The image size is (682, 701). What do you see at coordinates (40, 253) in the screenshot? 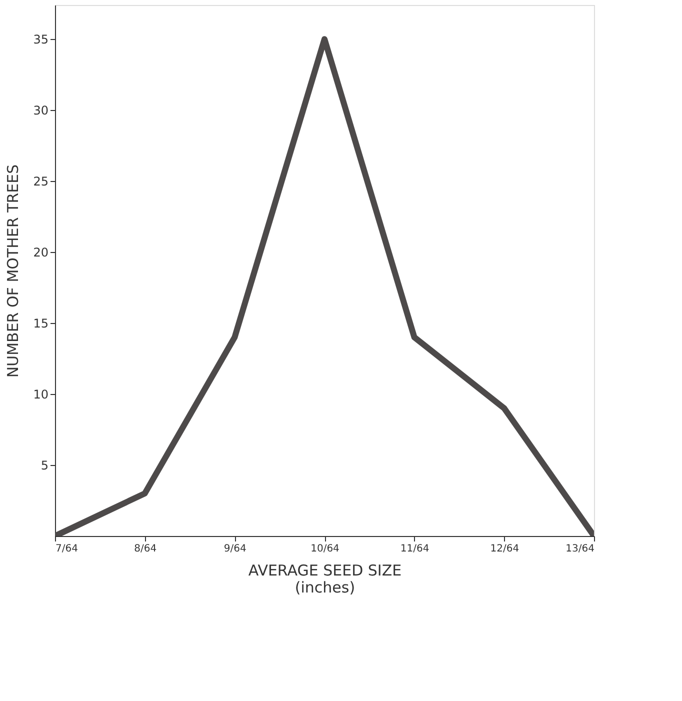
I see `y-tick-label: 20` at bounding box center [40, 253].